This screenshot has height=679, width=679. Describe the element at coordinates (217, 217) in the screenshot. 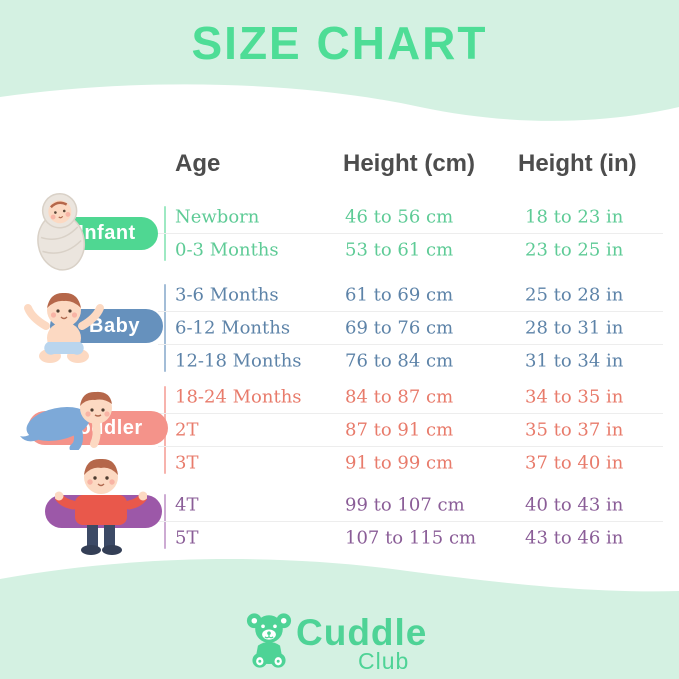

I see `age-cell: Newborn` at that location.